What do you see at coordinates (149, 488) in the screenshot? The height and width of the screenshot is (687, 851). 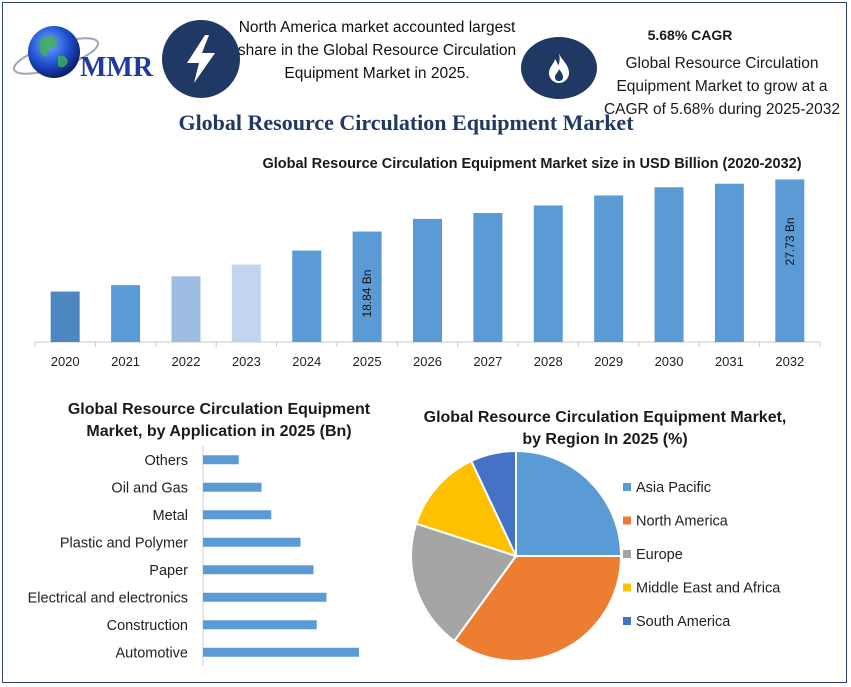 I see `category-label: Oil and Gas` at bounding box center [149, 488].